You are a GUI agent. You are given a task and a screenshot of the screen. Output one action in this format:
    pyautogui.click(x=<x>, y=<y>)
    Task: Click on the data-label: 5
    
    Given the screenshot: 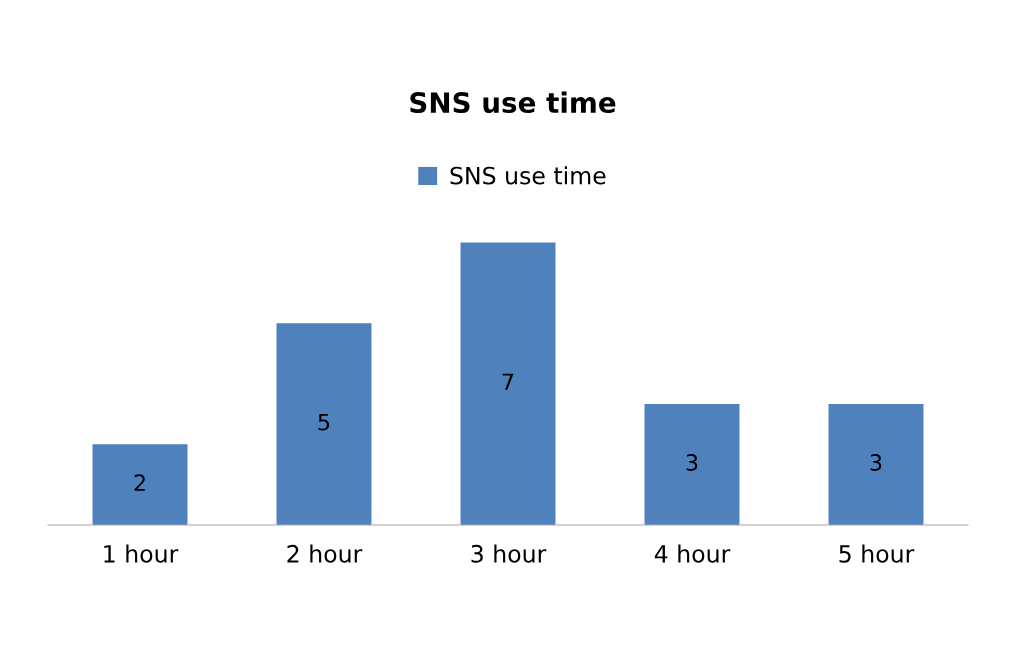 What is the action you would take?
    pyautogui.click(x=324, y=422)
    